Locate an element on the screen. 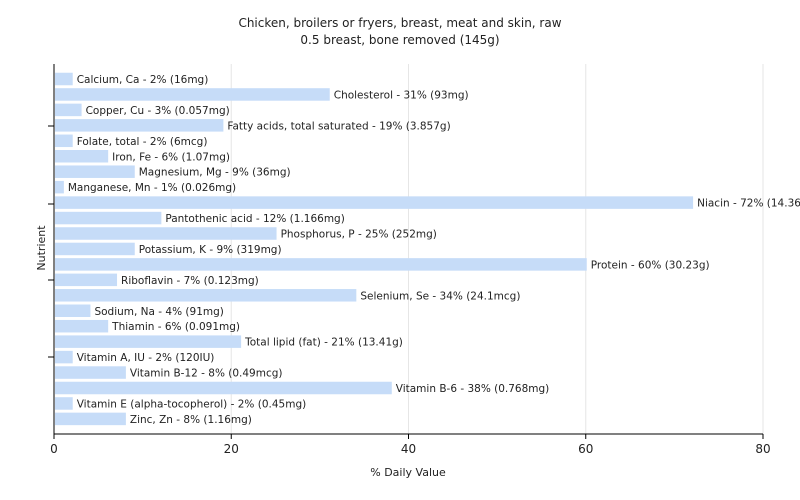  bar-label-8: Niacin - 72% (14.367mg) is located at coordinates (748, 204).